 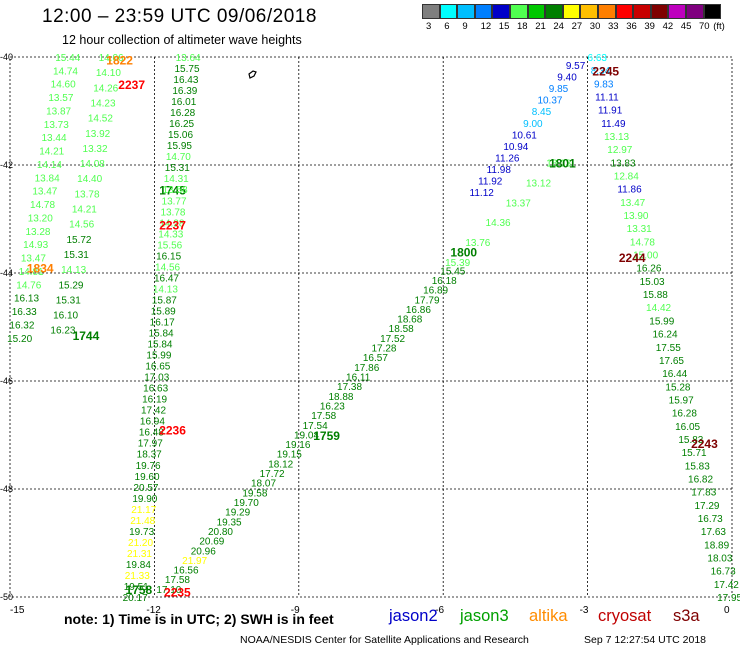 What do you see at coordinates (148, 466) in the screenshot?
I see `swh-value: 19.76` at bounding box center [148, 466].